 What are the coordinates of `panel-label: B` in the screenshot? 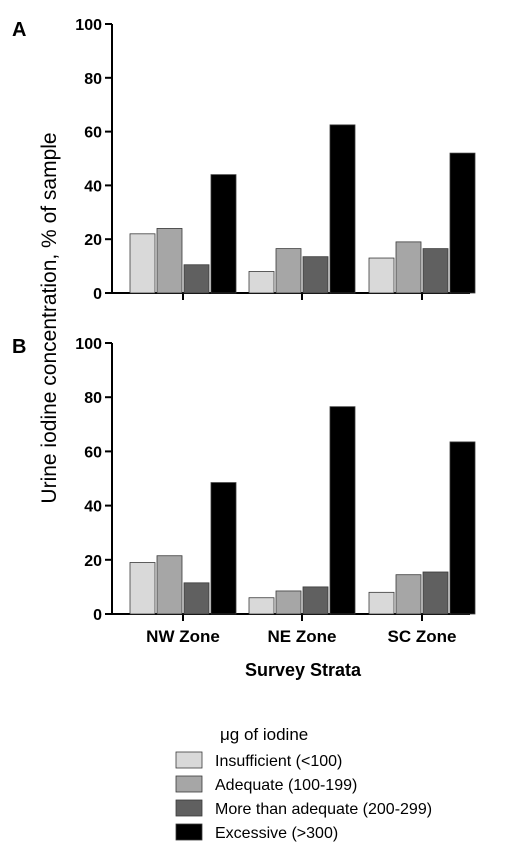 It's located at (19, 347).